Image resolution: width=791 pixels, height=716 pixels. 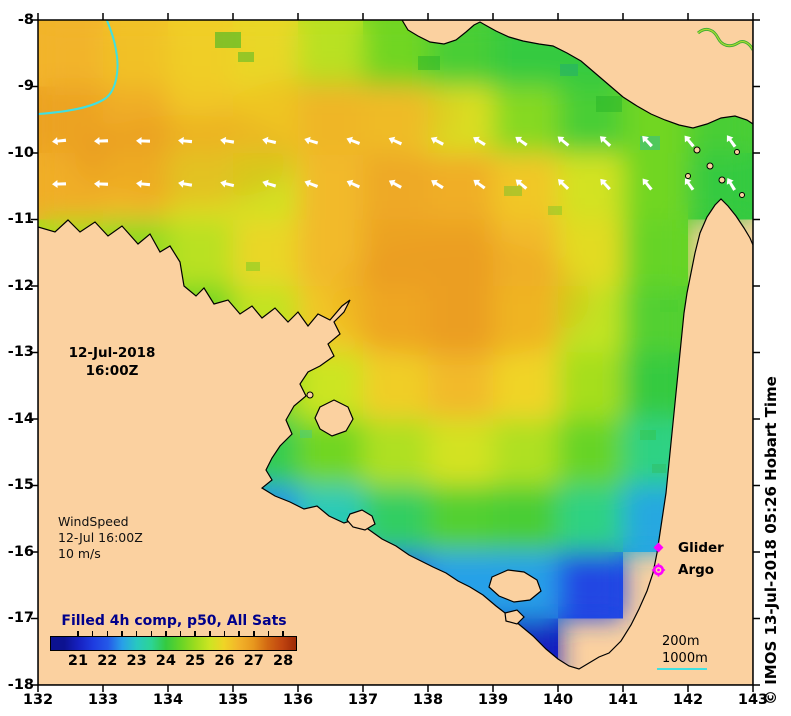 I want to click on glider-legend-row: Glider, so click(x=701, y=549).